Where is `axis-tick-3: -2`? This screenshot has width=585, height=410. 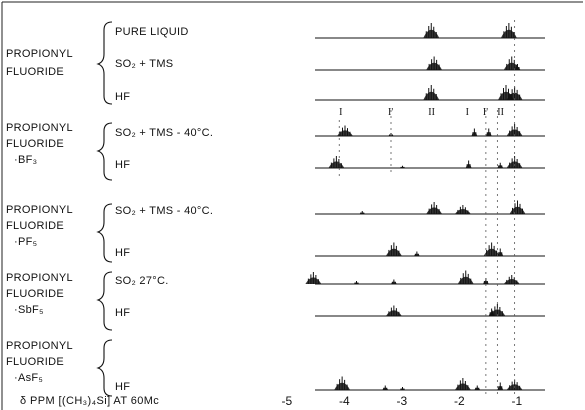 axis-tick-3: -2 is located at coordinates (459, 401).